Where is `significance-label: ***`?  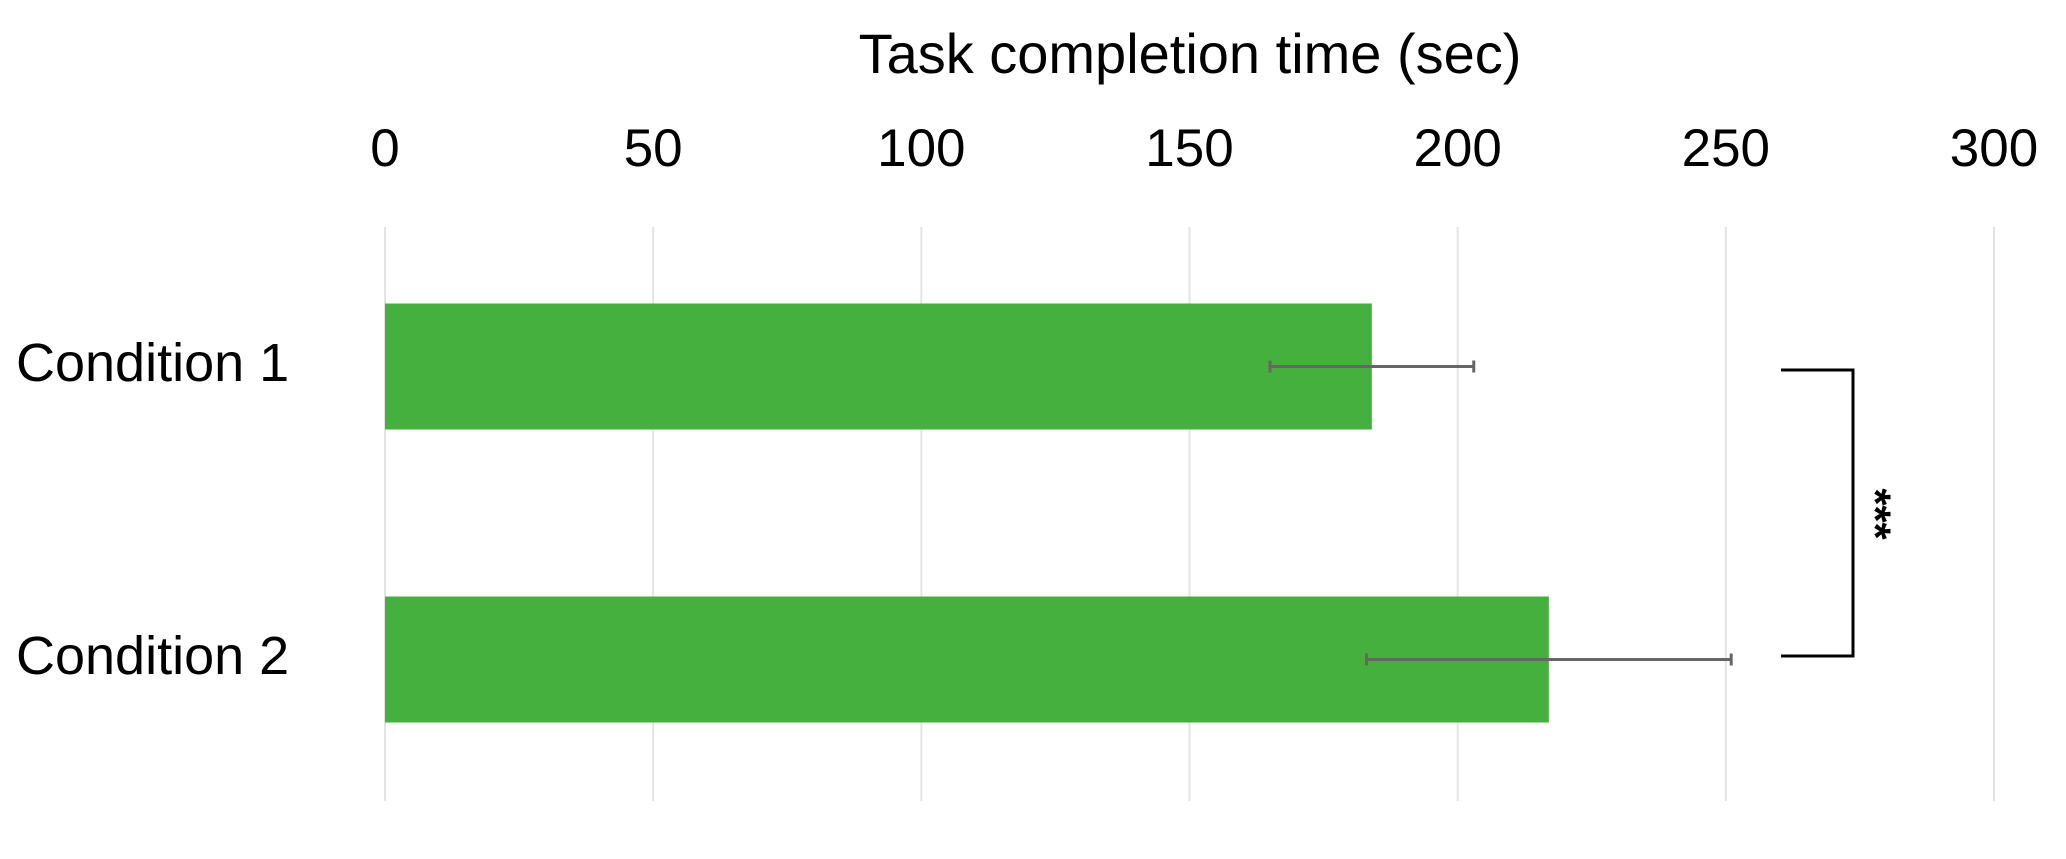 significance-label: *** is located at coordinates (1874, 514).